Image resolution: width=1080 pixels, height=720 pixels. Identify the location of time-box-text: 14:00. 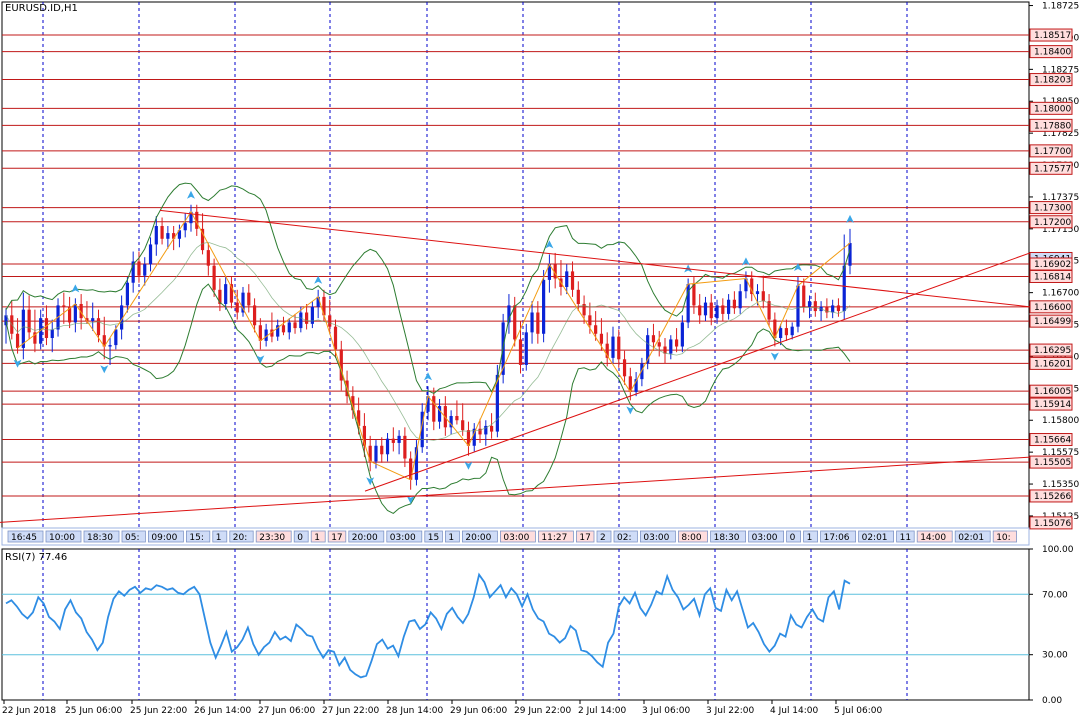
(933, 538).